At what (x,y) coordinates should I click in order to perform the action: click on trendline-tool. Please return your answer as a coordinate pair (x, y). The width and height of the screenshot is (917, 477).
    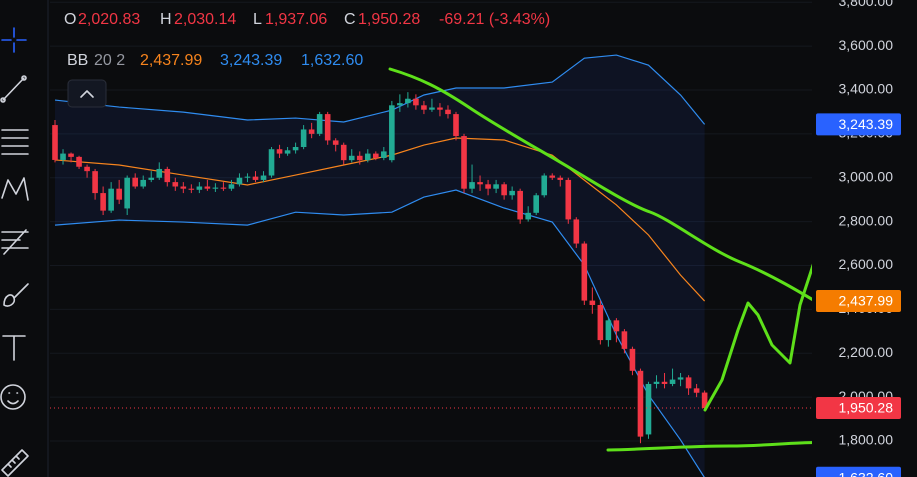
    Looking at the image, I should click on (13, 89).